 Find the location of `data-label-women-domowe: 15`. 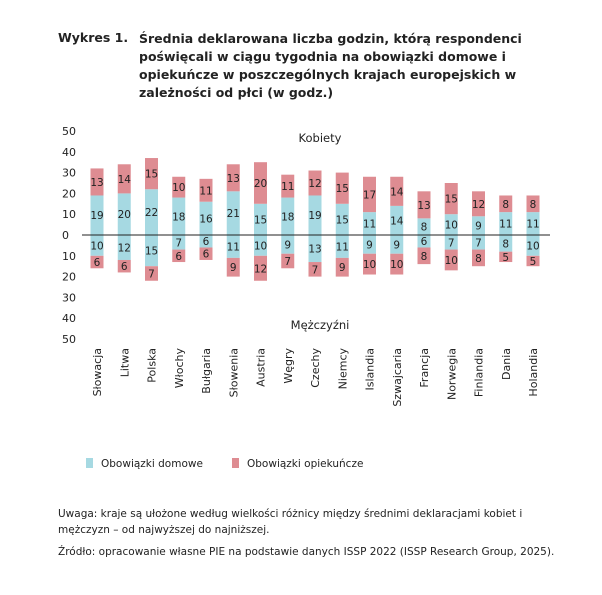

data-label-women-domowe: 15 is located at coordinates (342, 220).